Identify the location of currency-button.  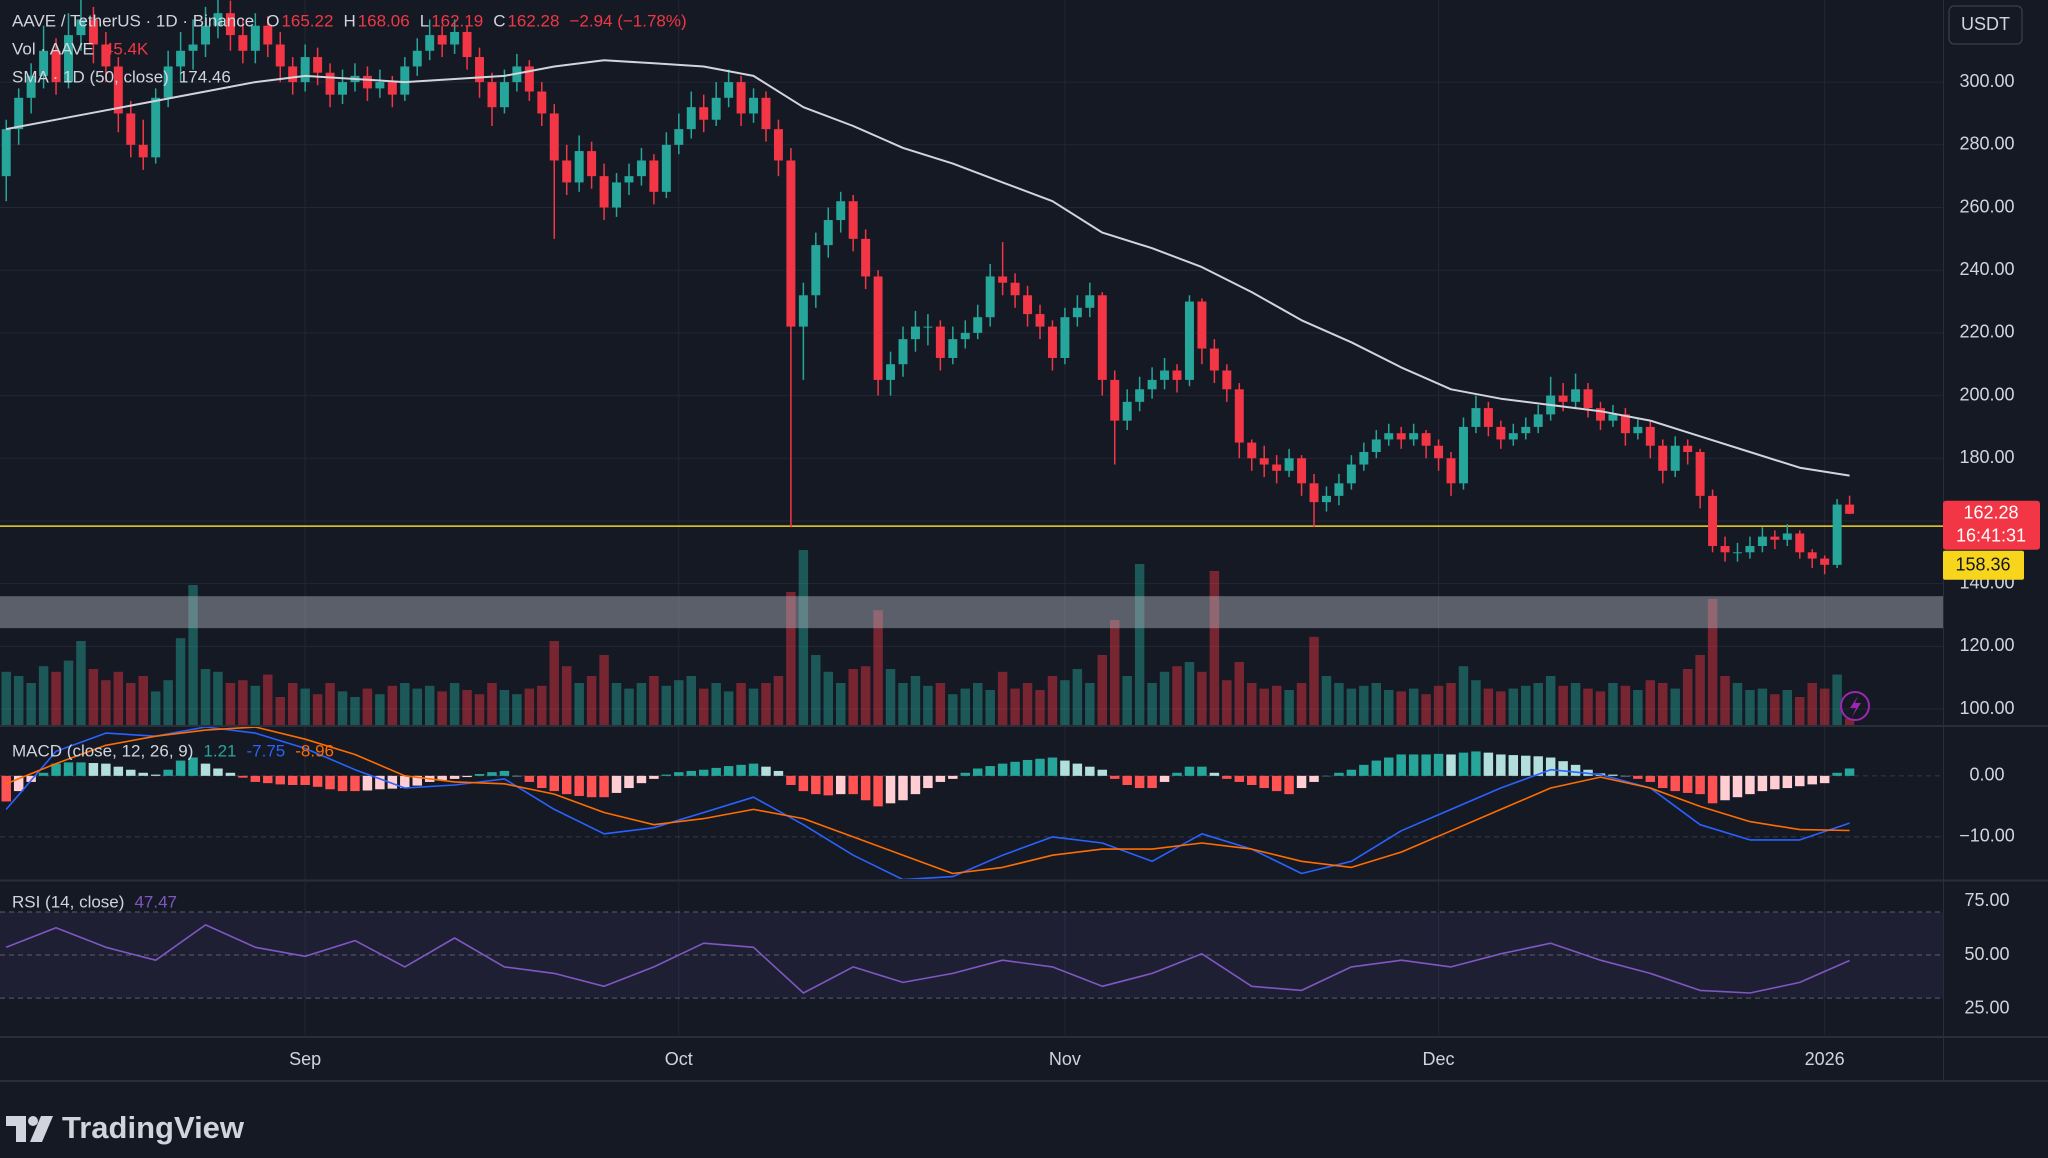
(1985, 25).